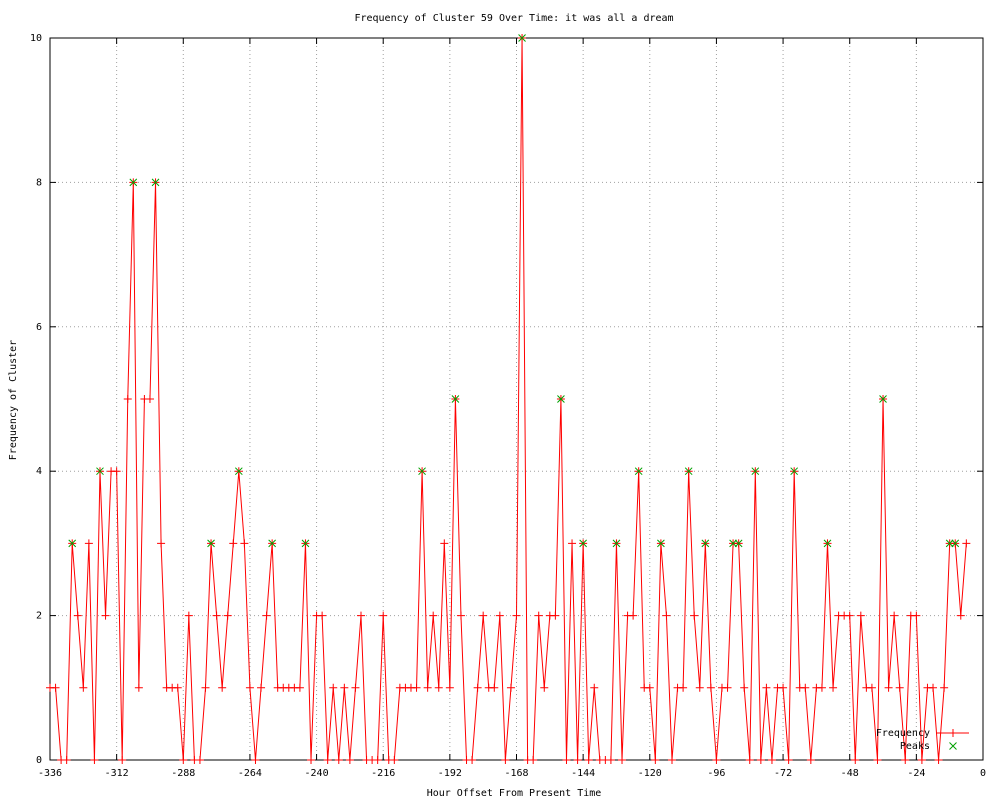 The image size is (1000, 800). What do you see at coordinates (983, 773) in the screenshot?
I see `x-tick-label: 0` at bounding box center [983, 773].